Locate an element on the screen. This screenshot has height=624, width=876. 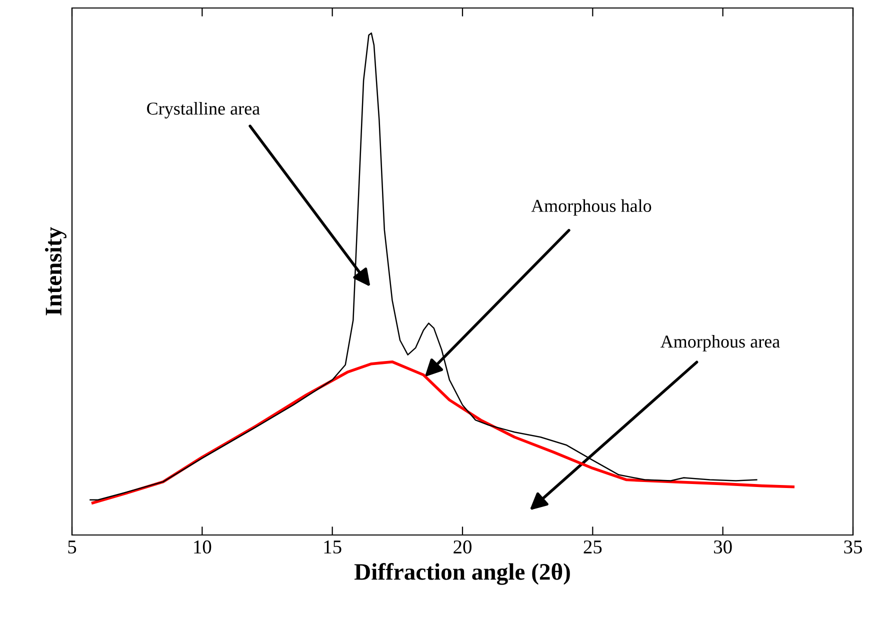
x-tick-label: 15 is located at coordinates (333, 547).